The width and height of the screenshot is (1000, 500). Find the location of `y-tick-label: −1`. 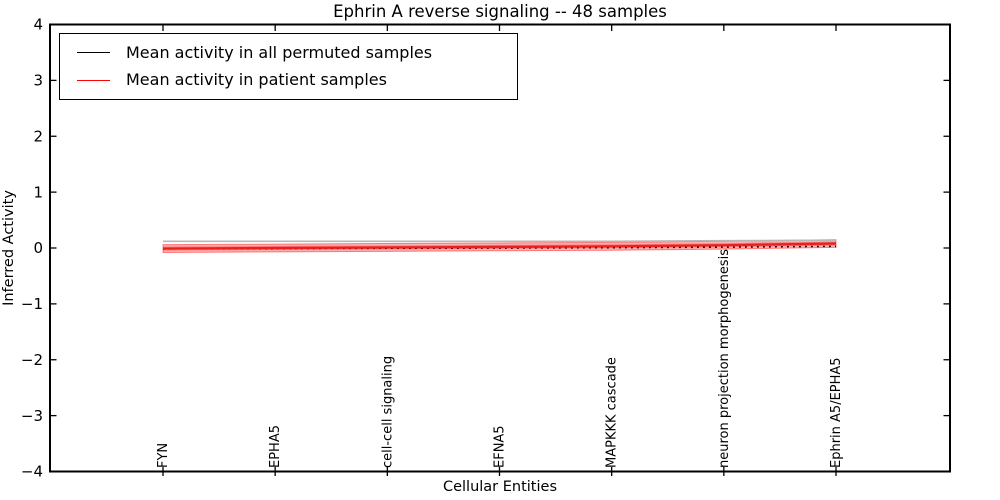

y-tick-label: −1 is located at coordinates (32, 304).